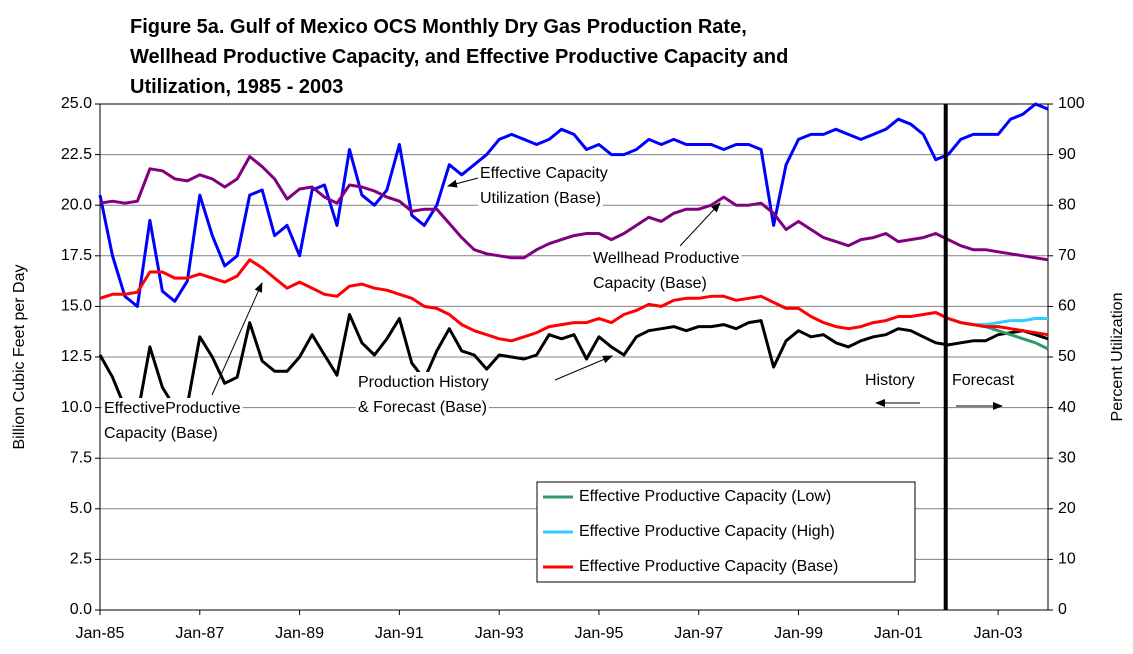 The width and height of the screenshot is (1133, 654). What do you see at coordinates (76, 204) in the screenshot?
I see `y-tick-label: 20.0` at bounding box center [76, 204].